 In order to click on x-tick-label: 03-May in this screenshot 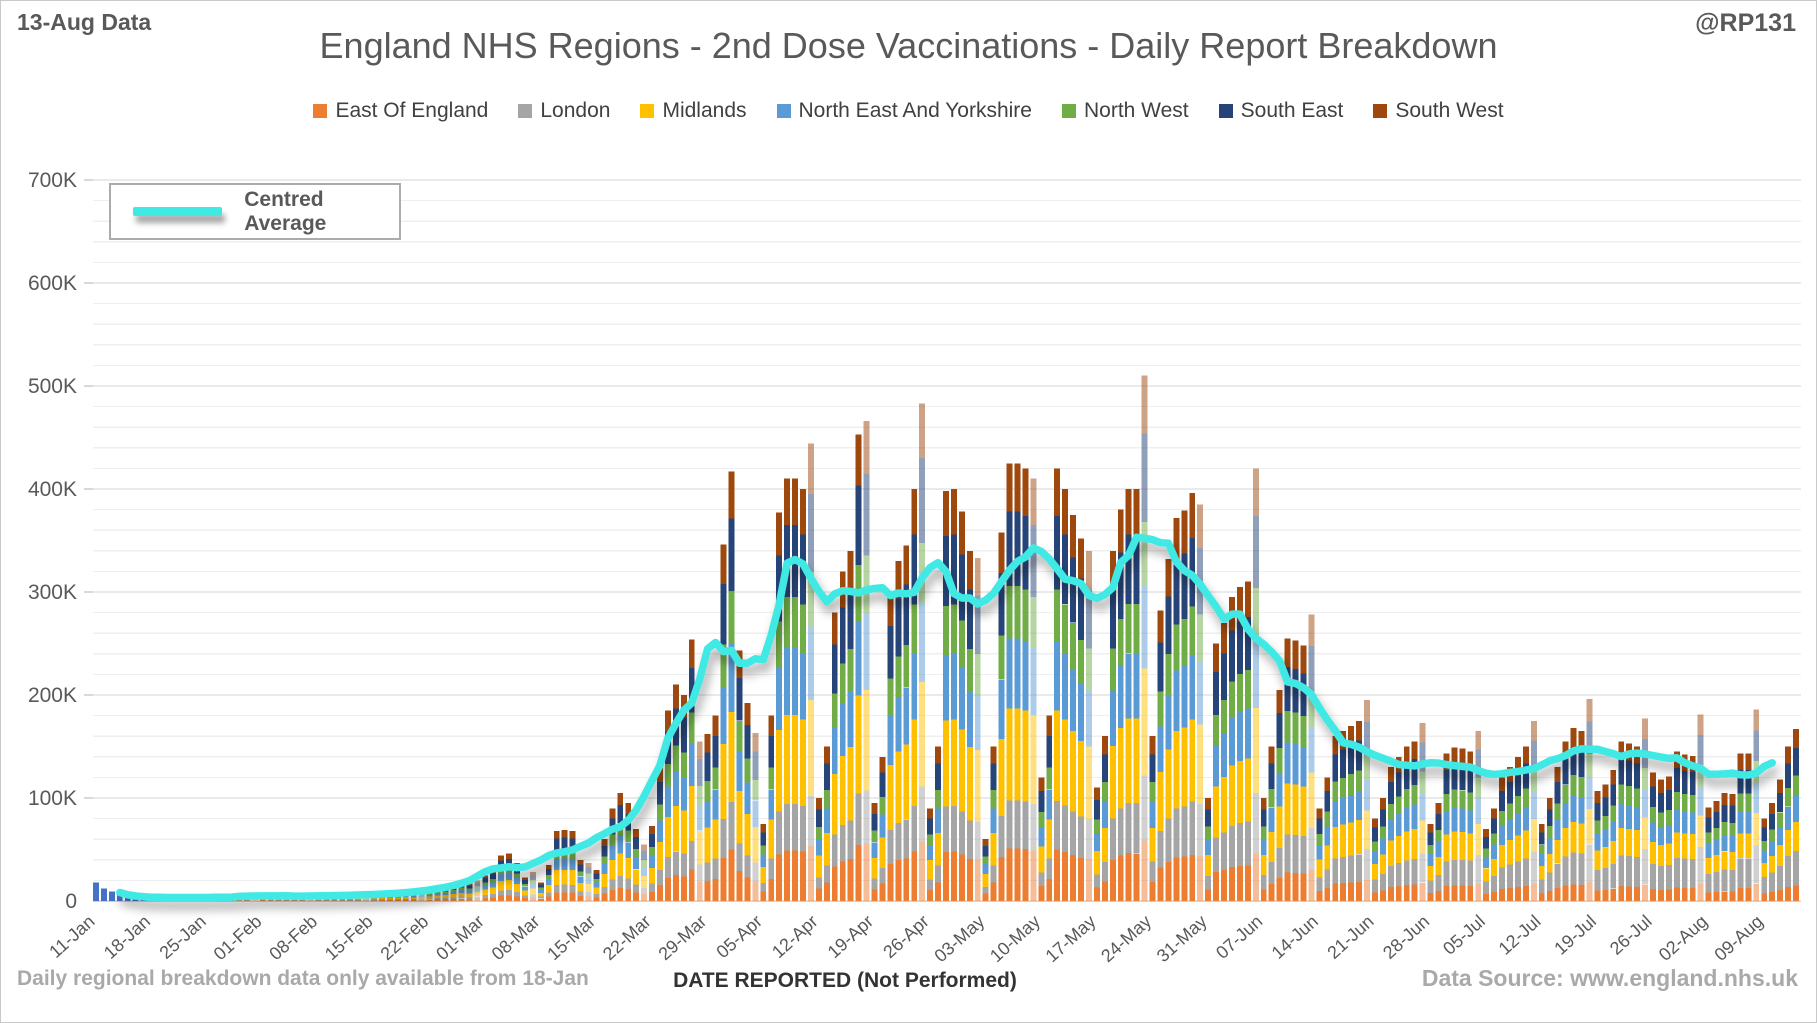, I will do `click(959, 938)`.